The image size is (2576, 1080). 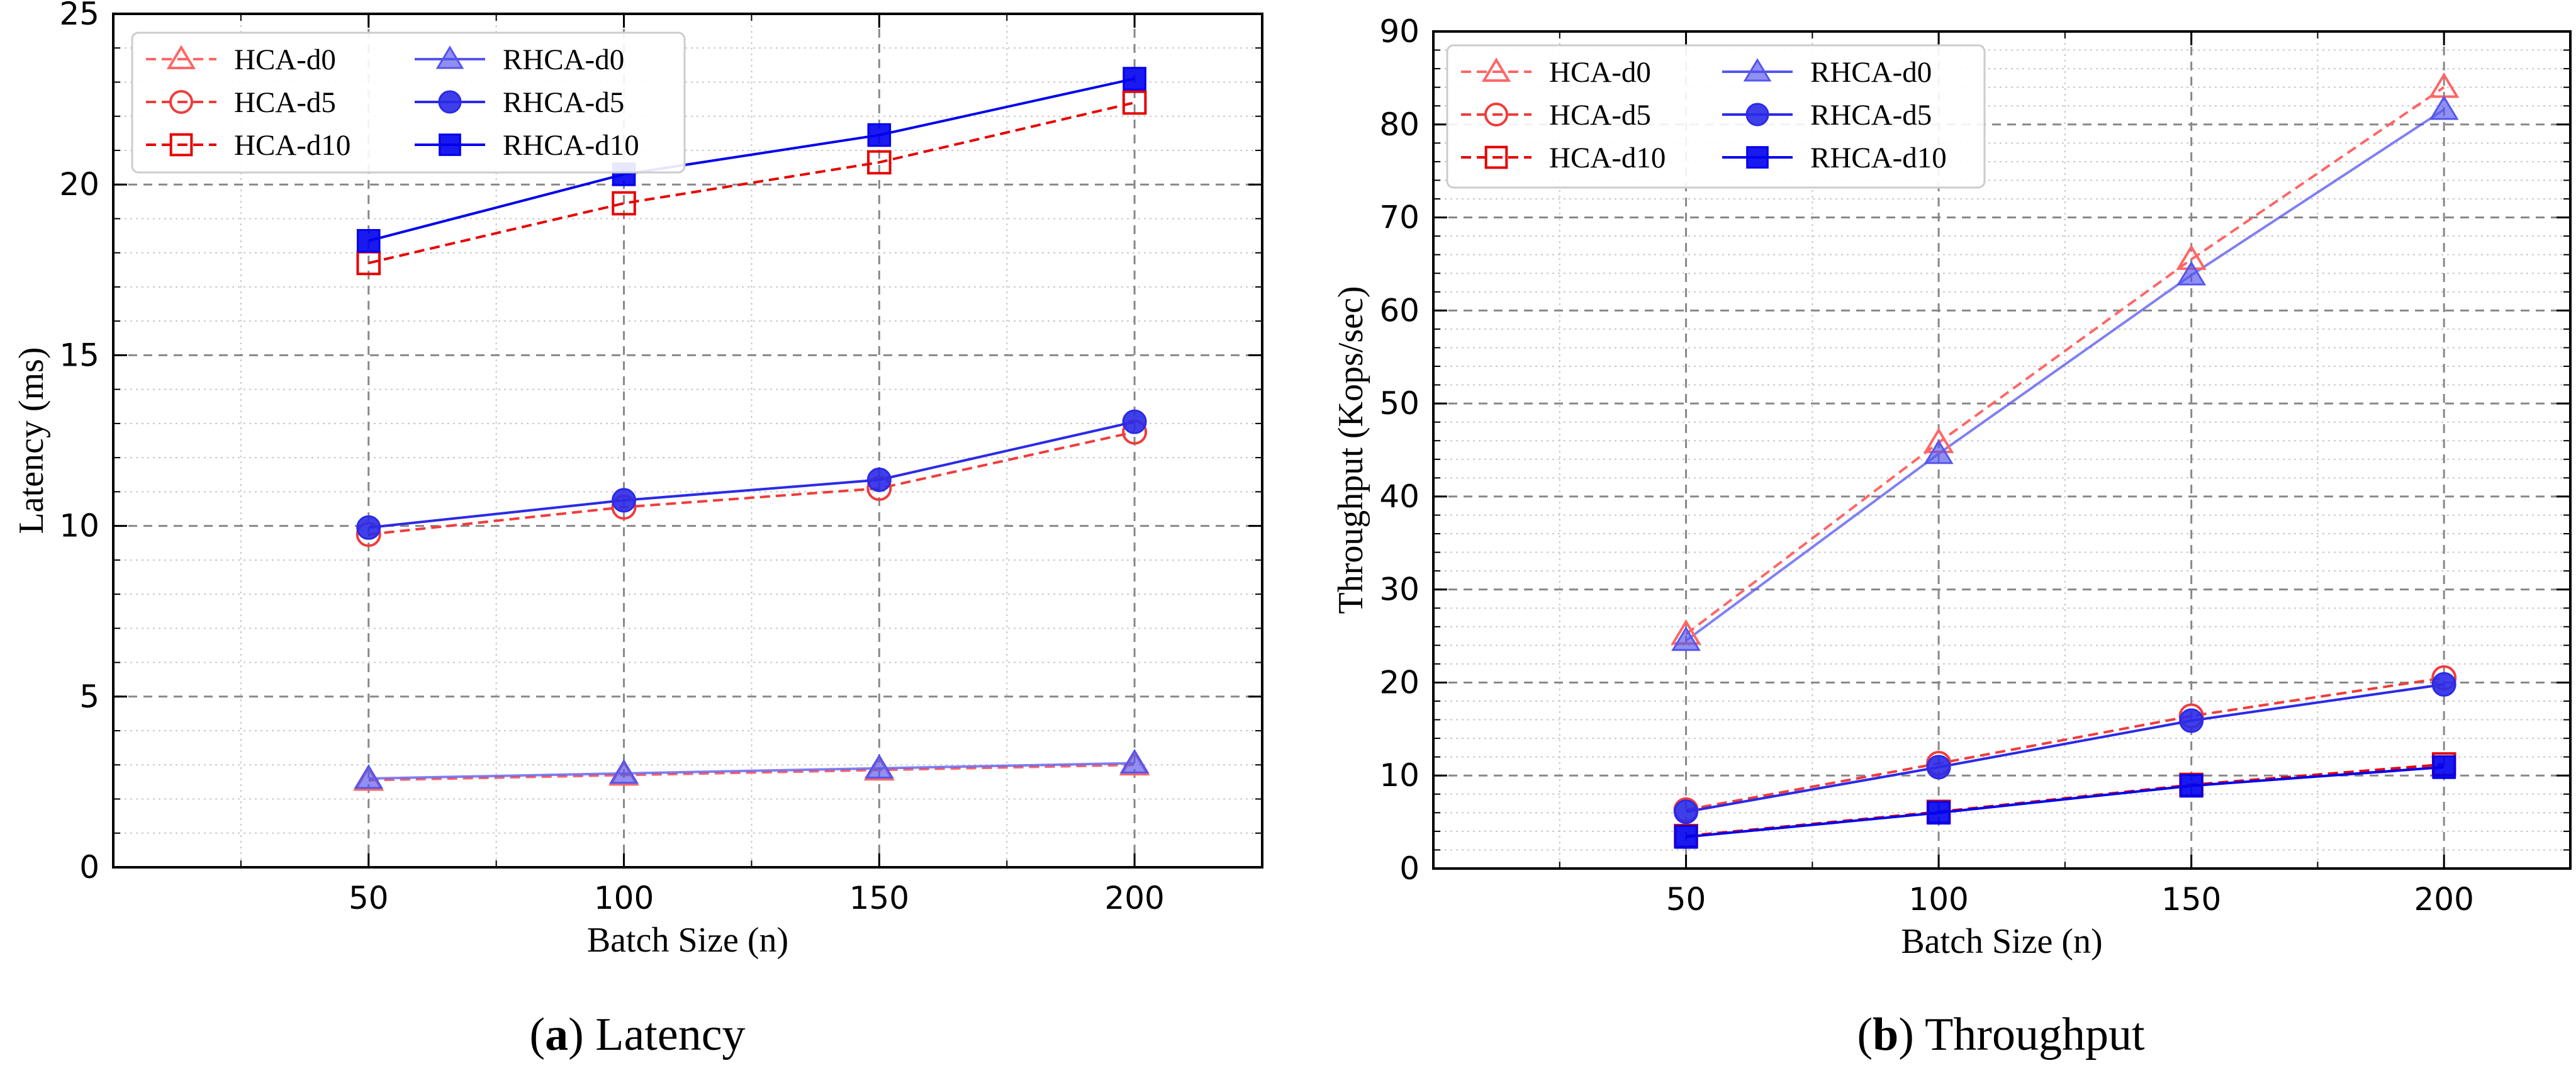 I want to click on series-line-hca-d10, so click(x=751, y=182).